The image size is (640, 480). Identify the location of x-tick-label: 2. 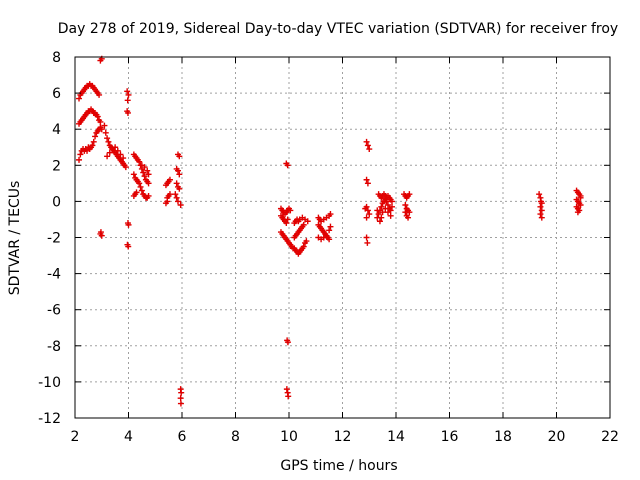
(75, 437).